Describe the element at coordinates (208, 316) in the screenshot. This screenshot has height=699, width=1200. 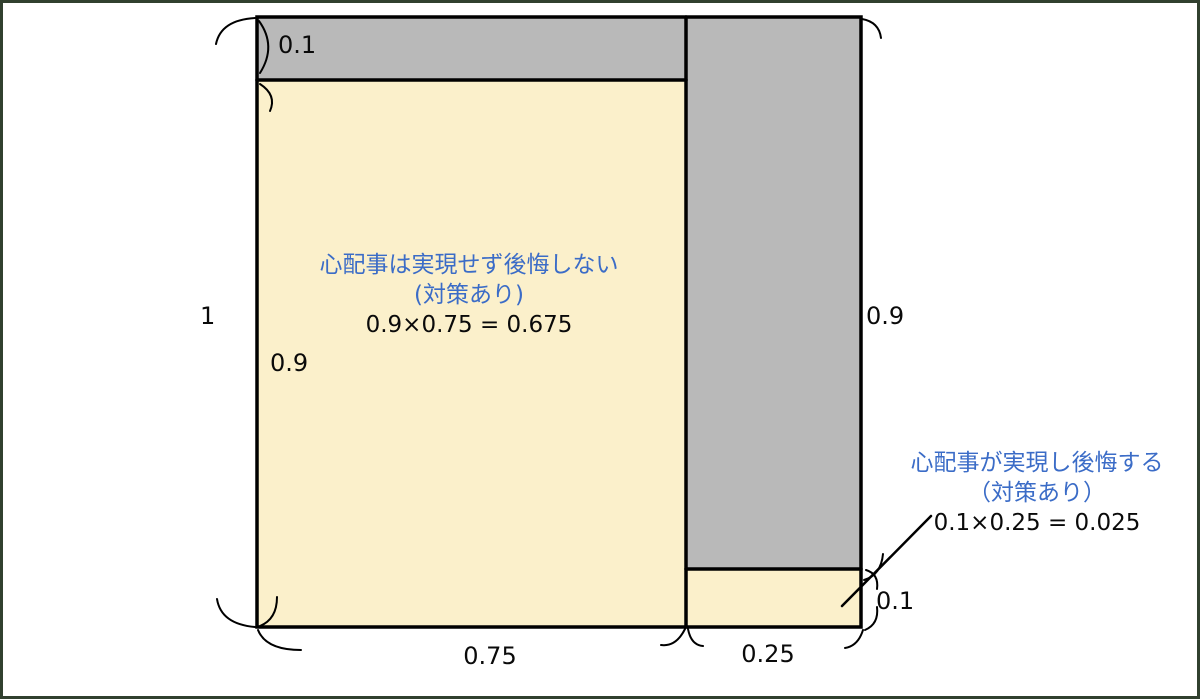
I see `label-left-total-height: 1` at that location.